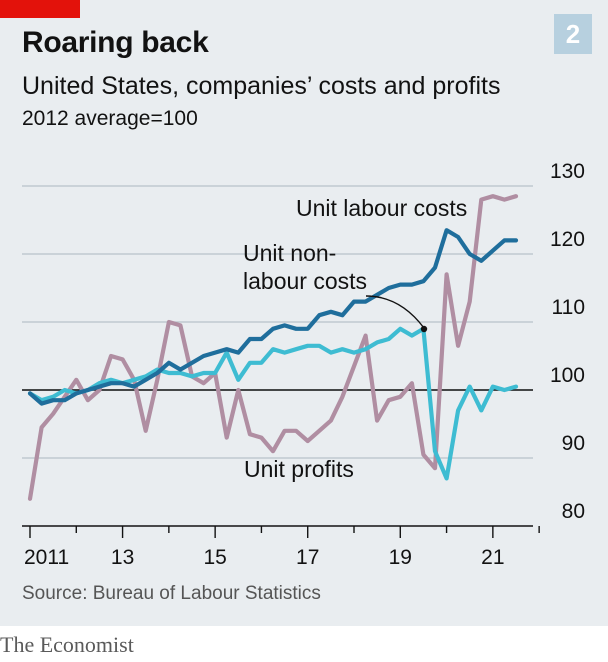 This screenshot has width=608, height=662. Describe the element at coordinates (305, 267) in the screenshot. I see `annotation-unit-non-labour-costs: Unit non-labour costs` at that location.